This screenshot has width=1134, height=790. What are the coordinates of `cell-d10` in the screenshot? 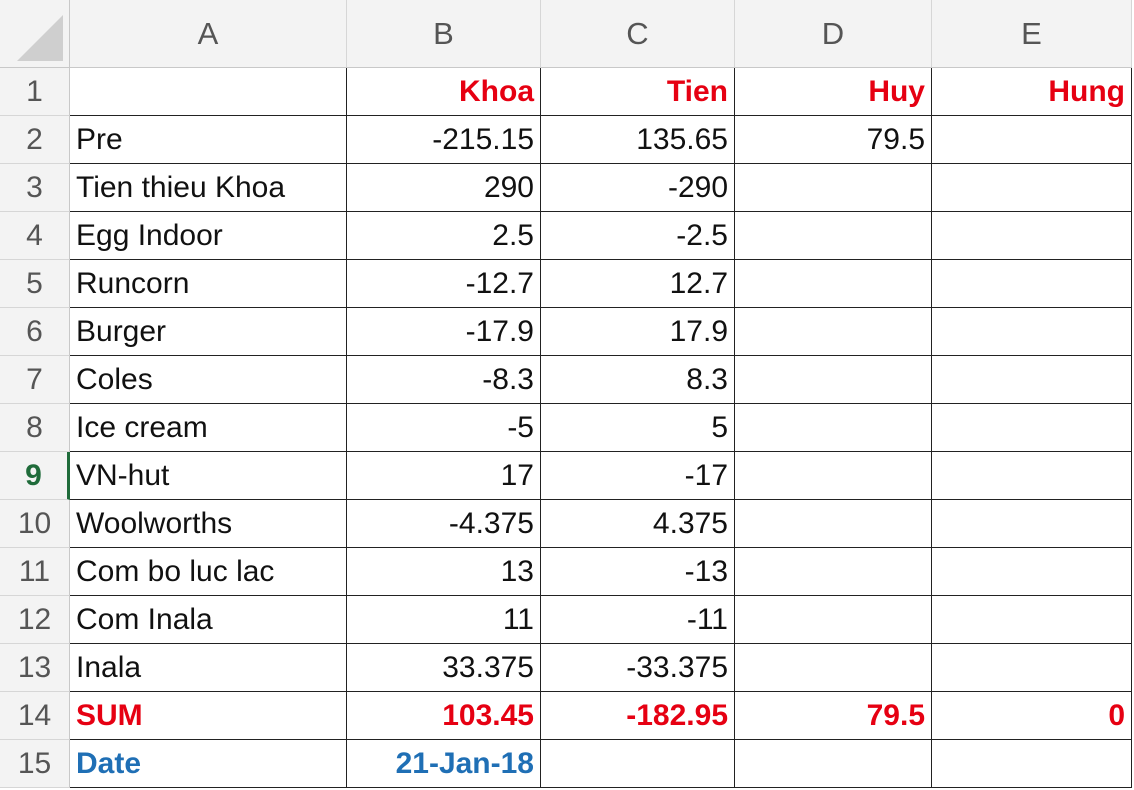 It's located at (833, 524).